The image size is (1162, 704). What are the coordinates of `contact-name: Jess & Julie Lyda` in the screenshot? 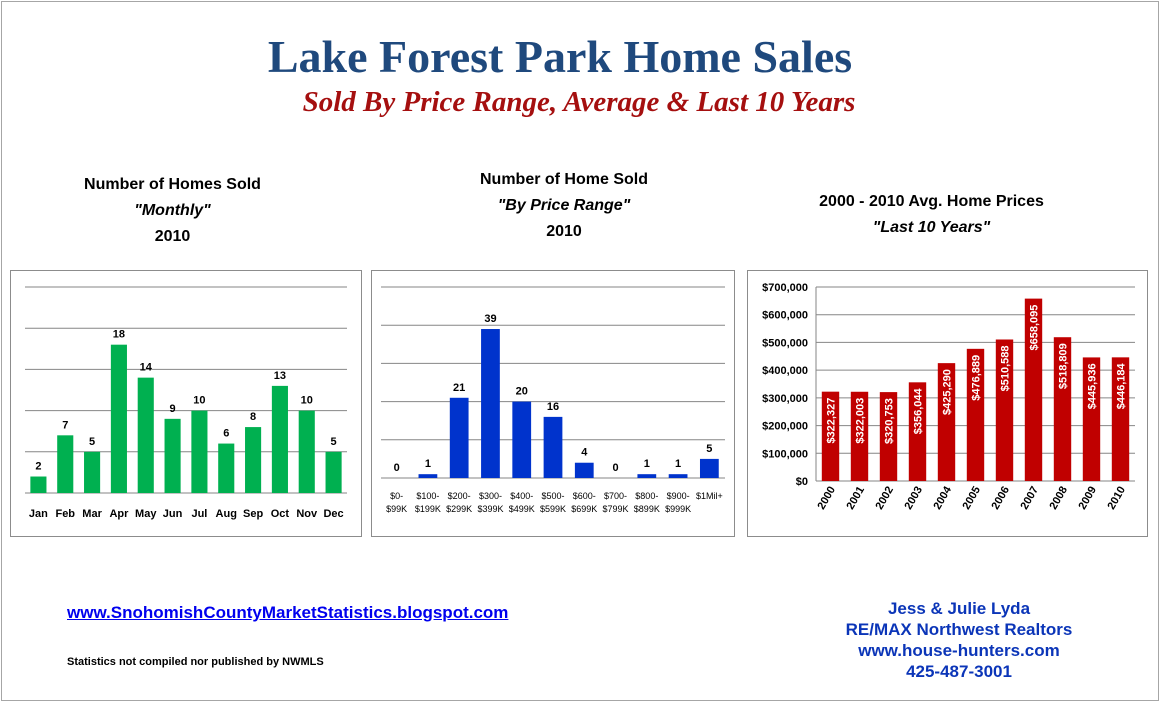 It's located at (959, 608).